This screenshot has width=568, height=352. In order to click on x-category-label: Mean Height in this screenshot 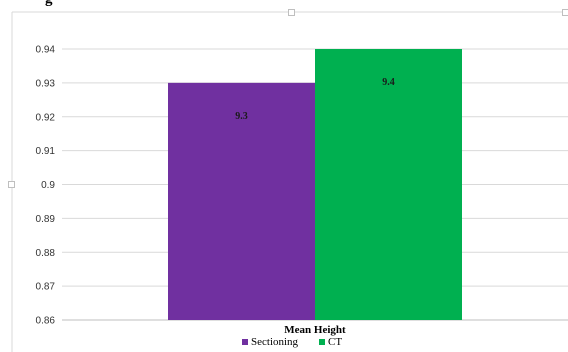, I will do `click(315, 330)`.